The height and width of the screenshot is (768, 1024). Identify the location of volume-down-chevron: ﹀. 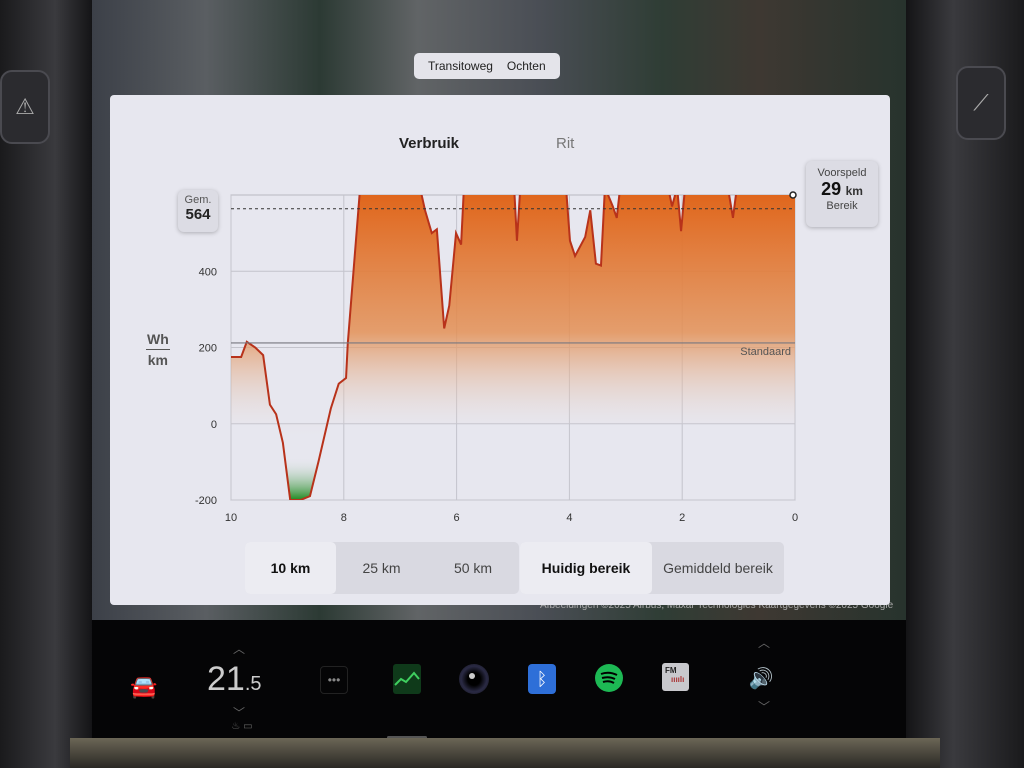
(764, 707).